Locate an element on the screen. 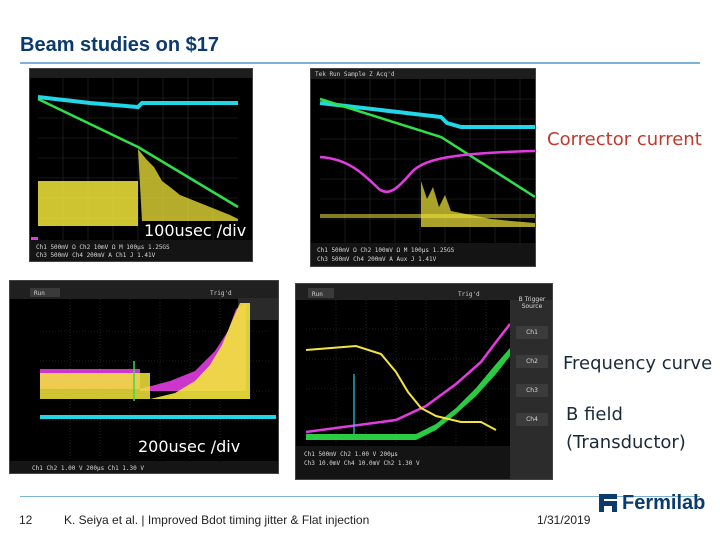  footer-date: 1/31/2019 is located at coordinates (564, 520).